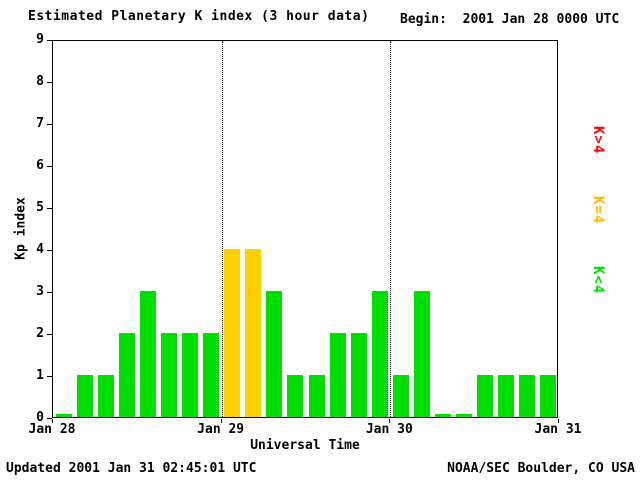  What do you see at coordinates (558, 429) in the screenshot?
I see `x-tick-label: Jan 31` at bounding box center [558, 429].